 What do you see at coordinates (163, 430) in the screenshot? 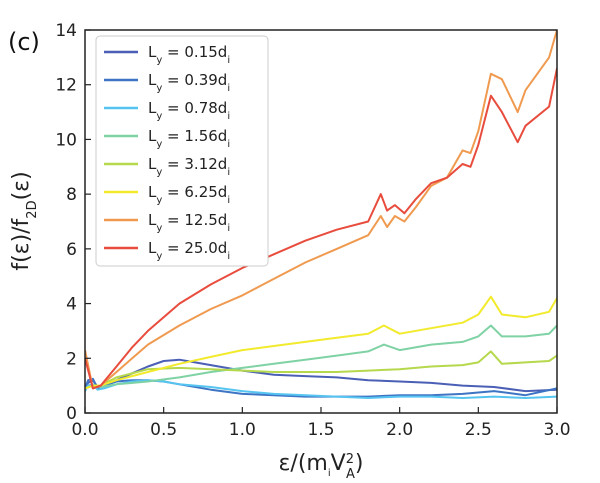
I see `x-tick-label: 0.5` at bounding box center [163, 430].